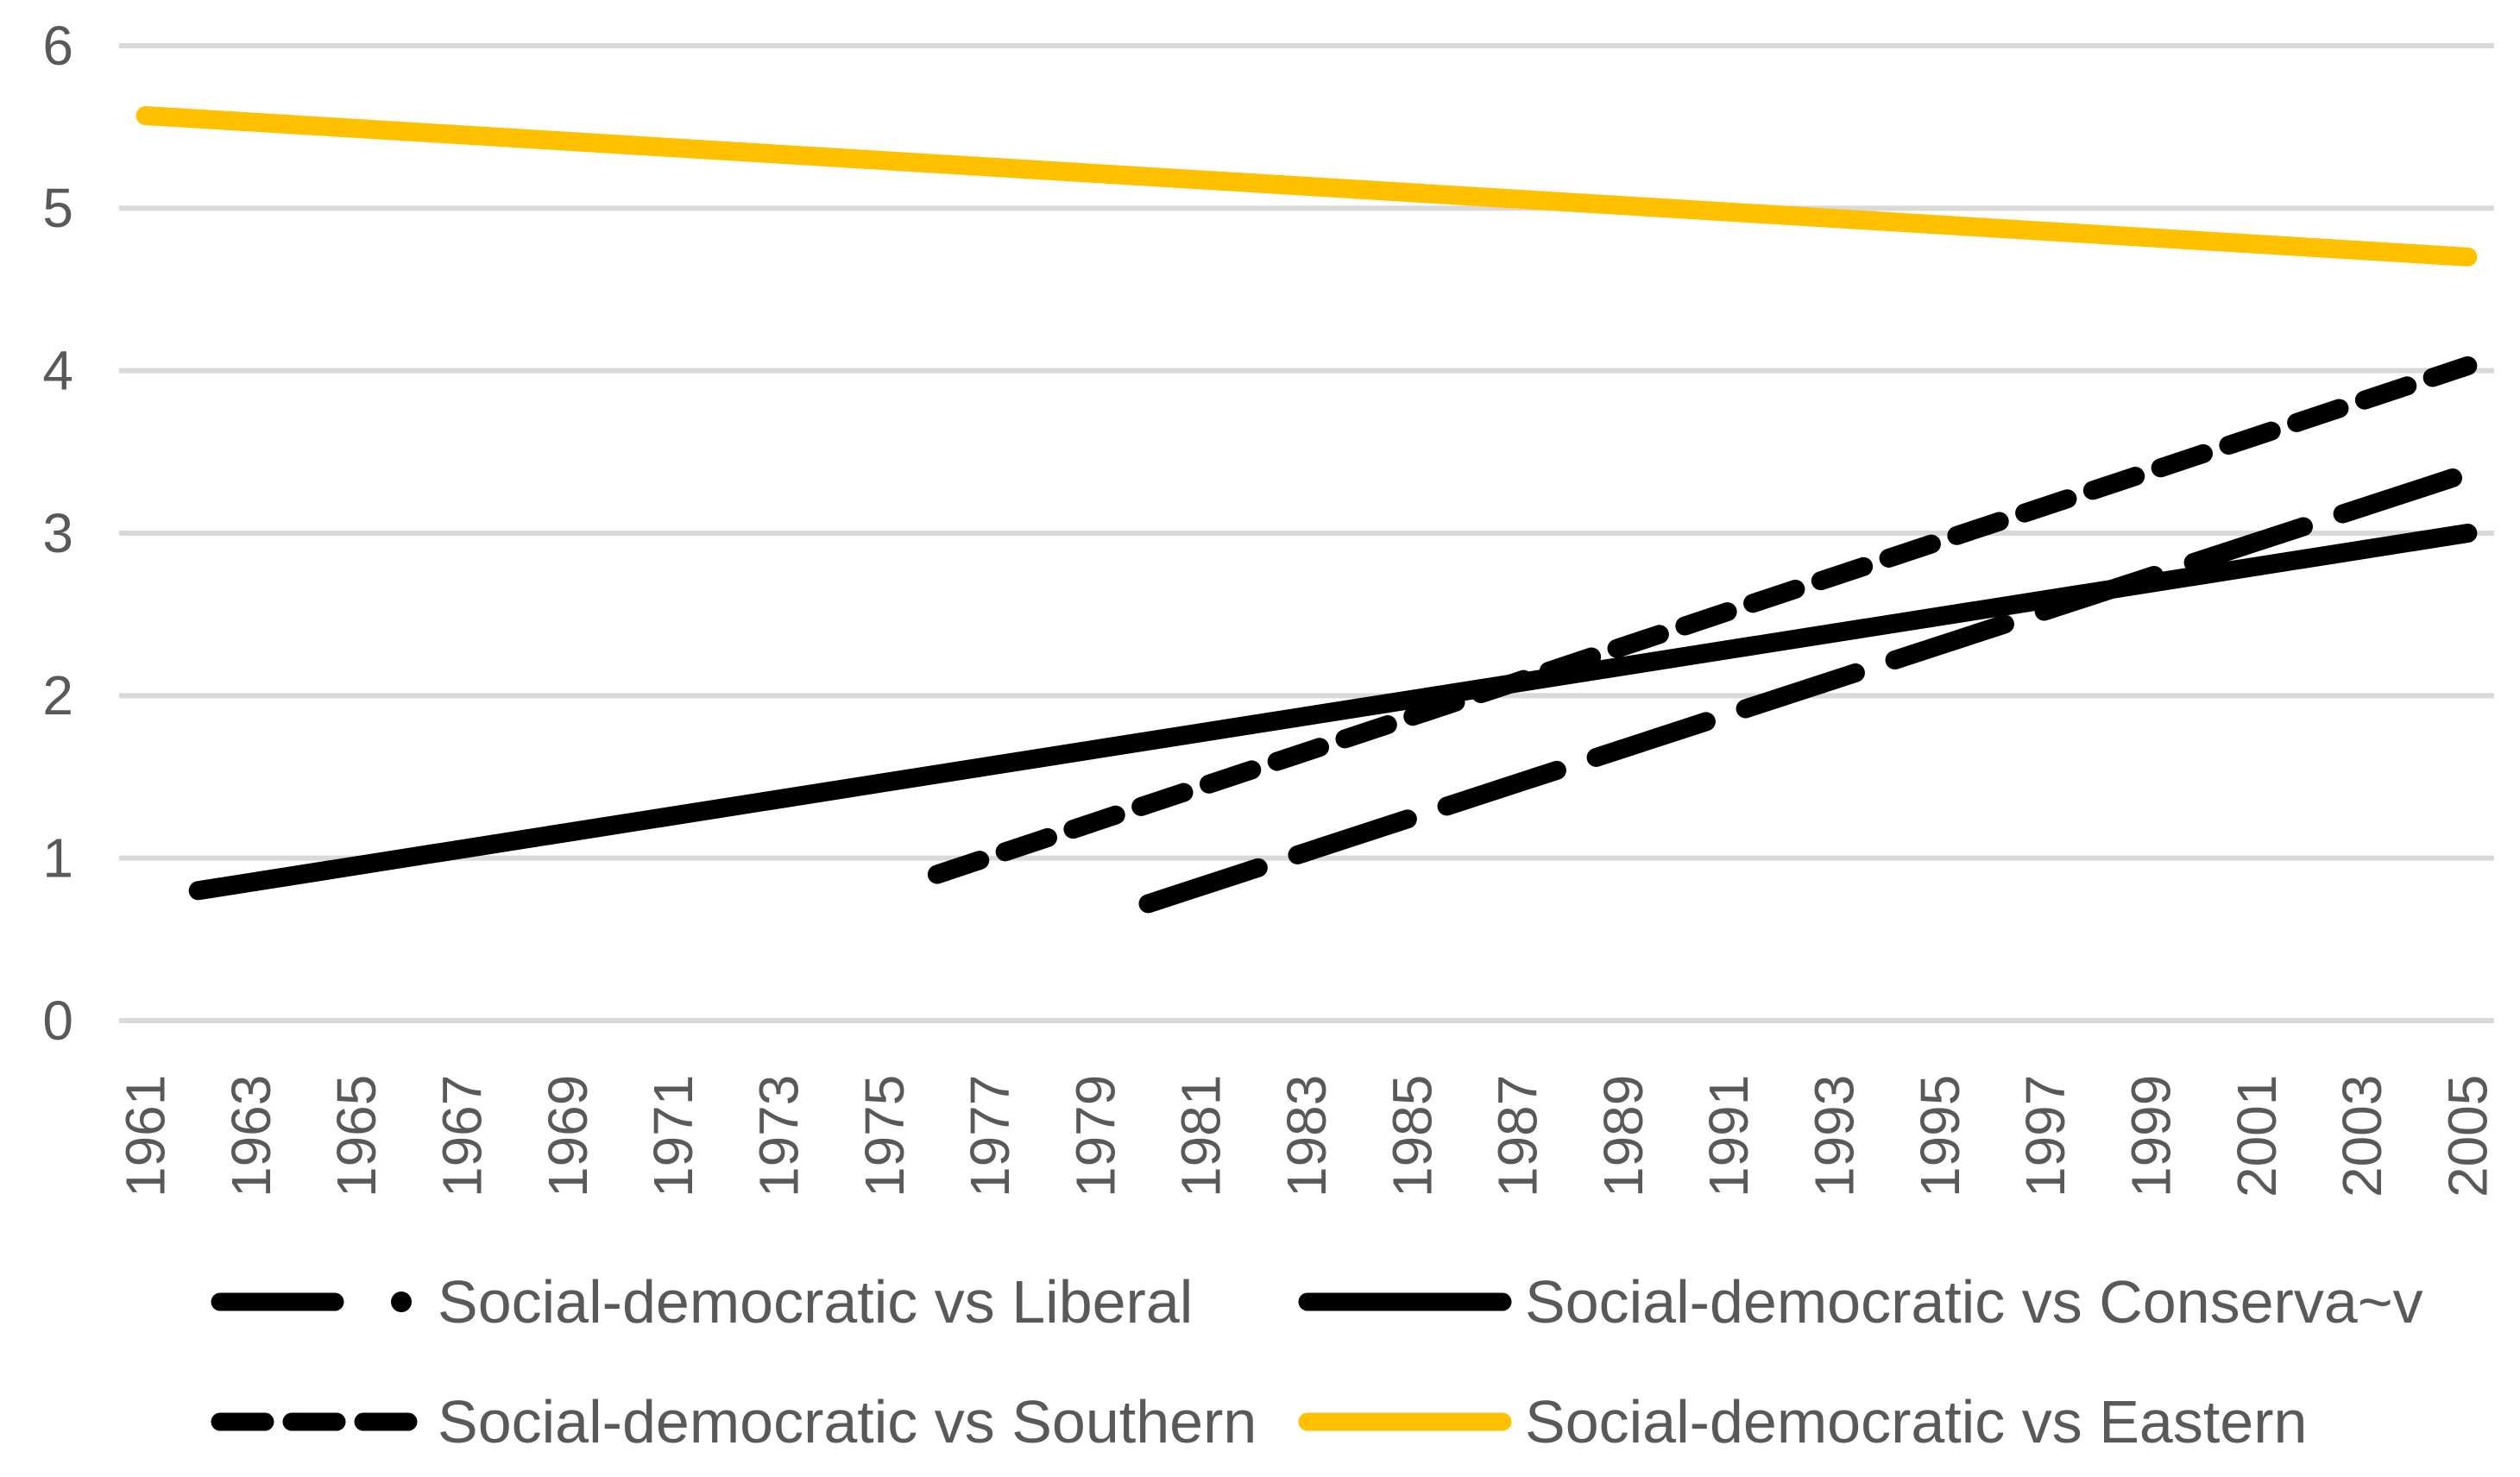 The height and width of the screenshot is (1477, 2520). Describe the element at coordinates (1518, 1136) in the screenshot. I see `x-axis-tick-label: 1987` at that location.